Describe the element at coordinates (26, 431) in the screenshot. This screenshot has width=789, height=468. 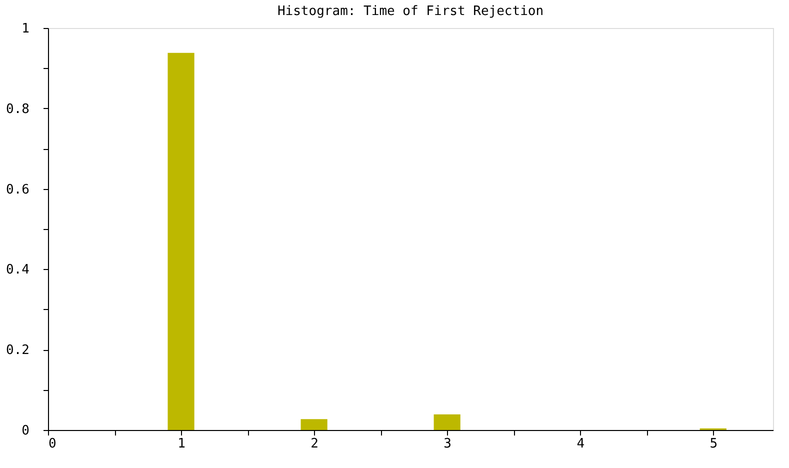
I see `y-tick-label: 0` at that location.